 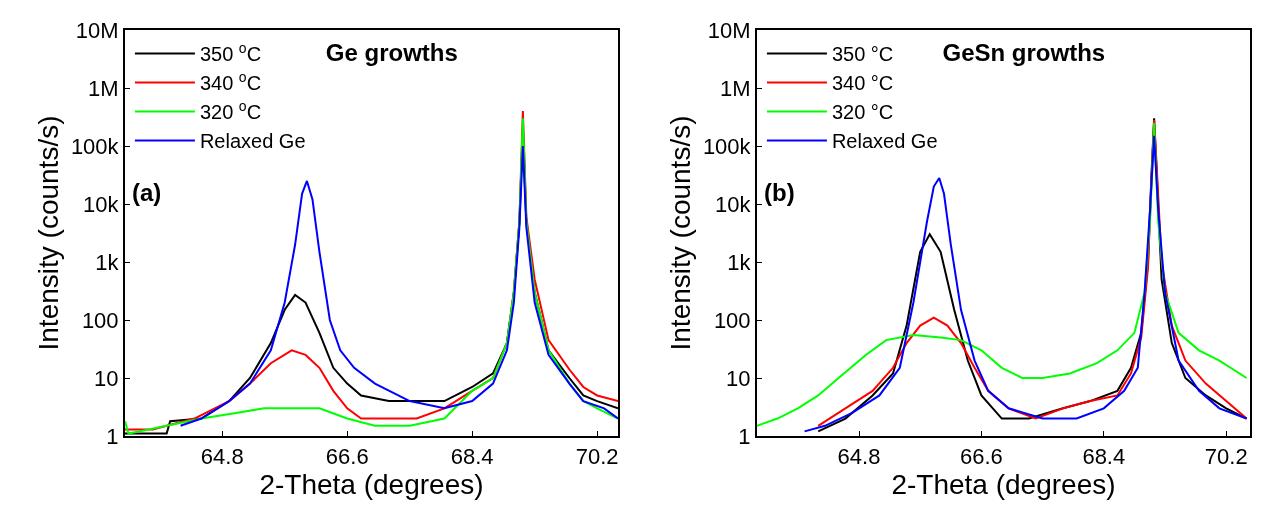 What do you see at coordinates (230, 52) in the screenshot?
I see `legend-label: 350 $^{o}$C` at bounding box center [230, 52].